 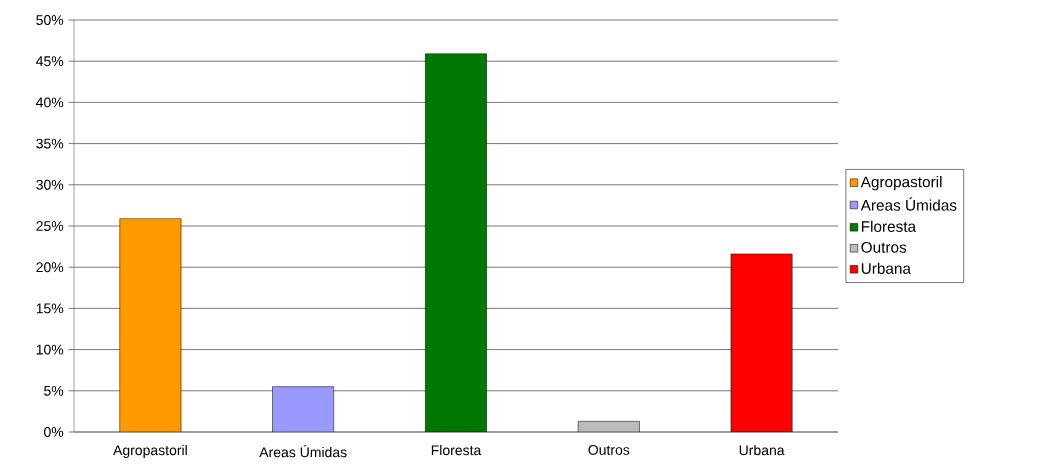 What do you see at coordinates (303, 451) in the screenshot?
I see `x-tick-label: Areas Úmidas` at bounding box center [303, 451].